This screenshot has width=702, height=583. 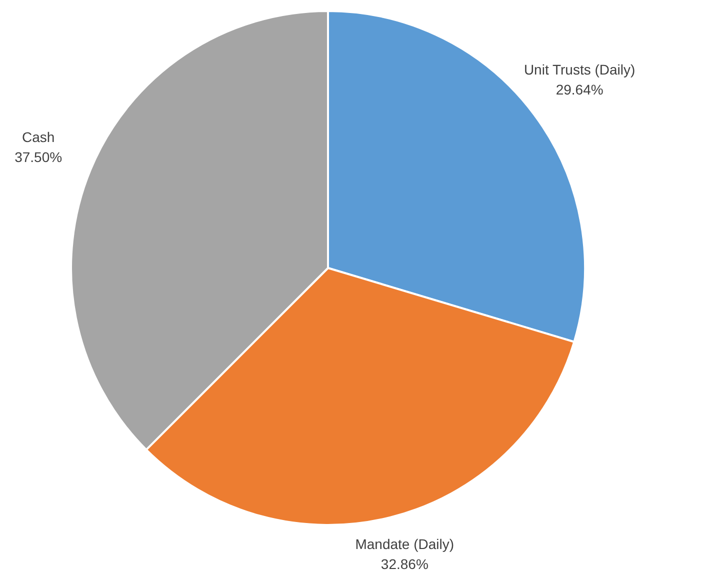 I want to click on data-label: 37.50%, so click(x=38, y=156).